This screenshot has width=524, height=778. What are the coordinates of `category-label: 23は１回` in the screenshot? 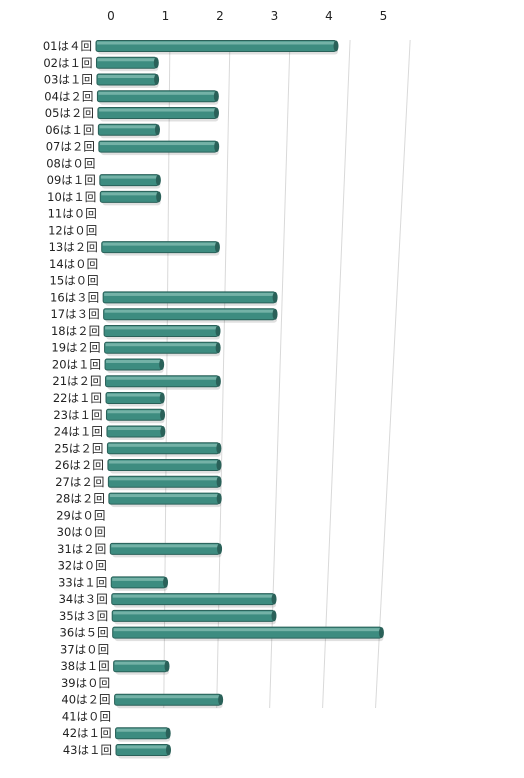 It's located at (77, 415).